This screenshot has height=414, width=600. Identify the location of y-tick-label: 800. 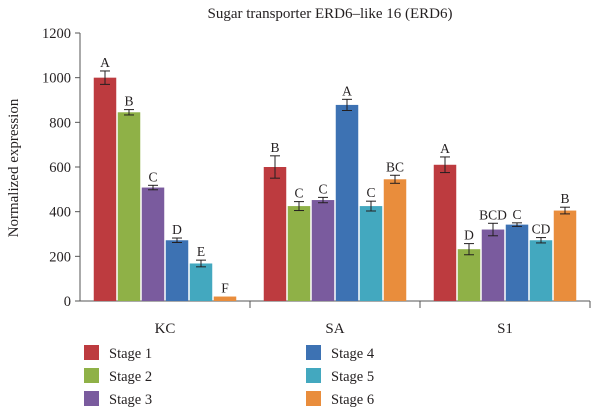
(60, 123).